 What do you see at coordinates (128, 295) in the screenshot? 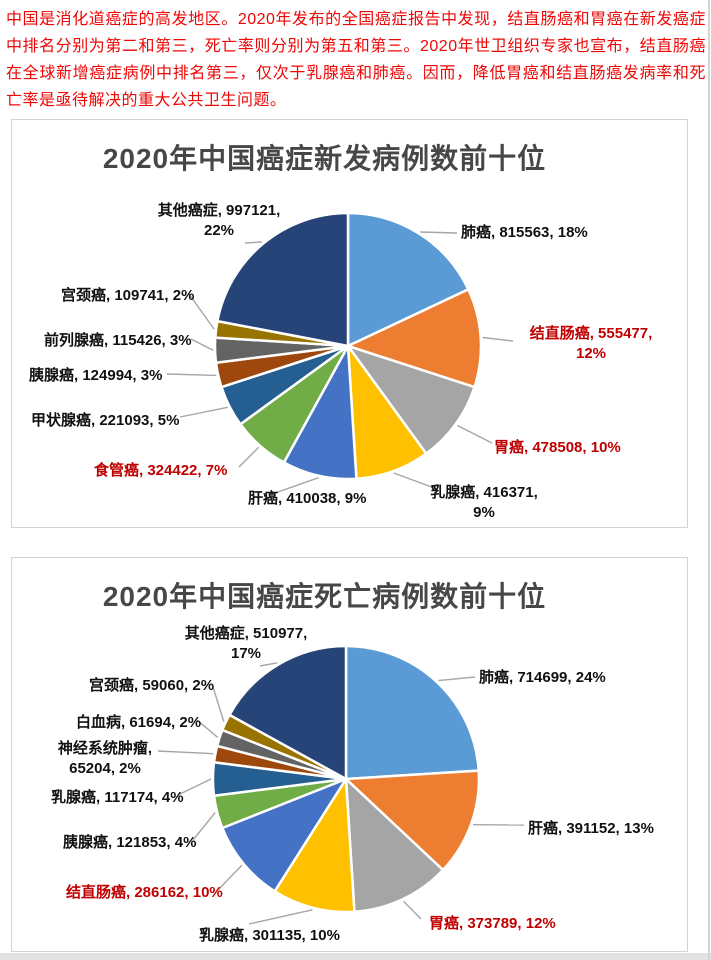
I see `pie-label-cervical: 宫颈癌, 109741, 2%` at bounding box center [128, 295].